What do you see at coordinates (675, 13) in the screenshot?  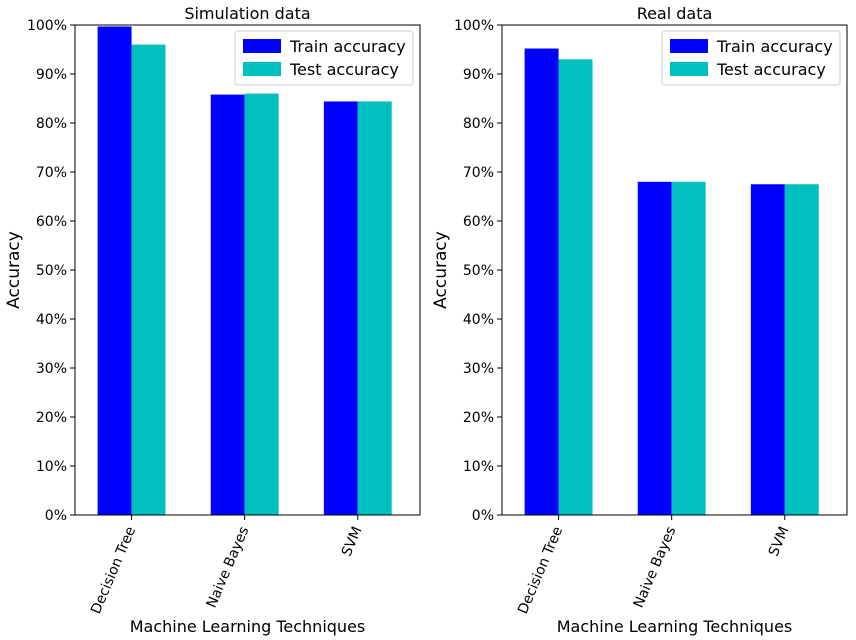 I see `chart-title: Real data` at bounding box center [675, 13].